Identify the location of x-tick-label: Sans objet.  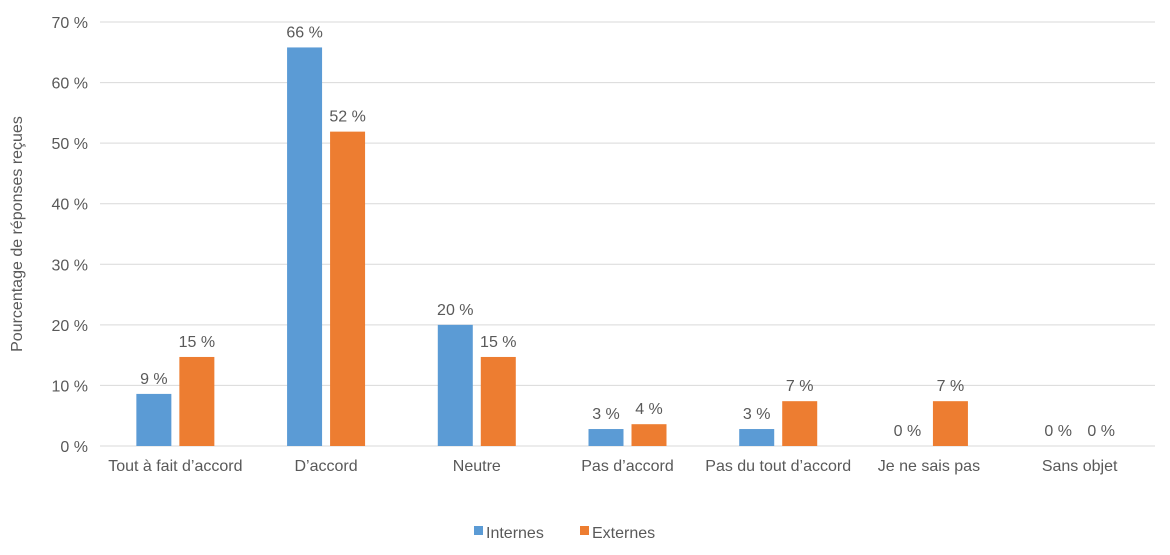
(1080, 466).